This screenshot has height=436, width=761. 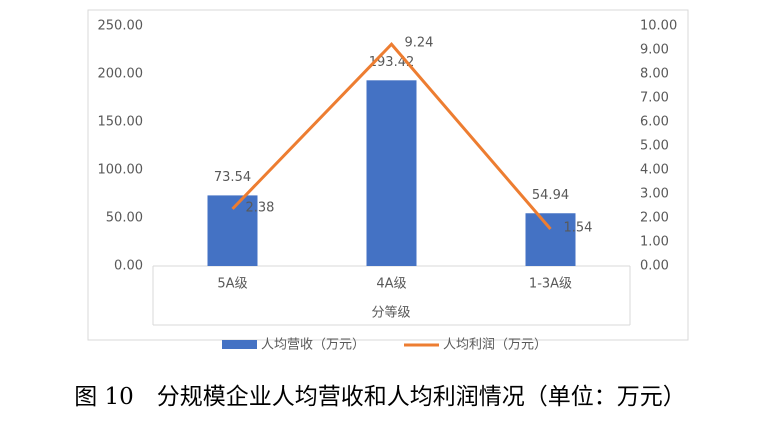 I want to click on y-tick-label: 250.00, so click(x=121, y=26).